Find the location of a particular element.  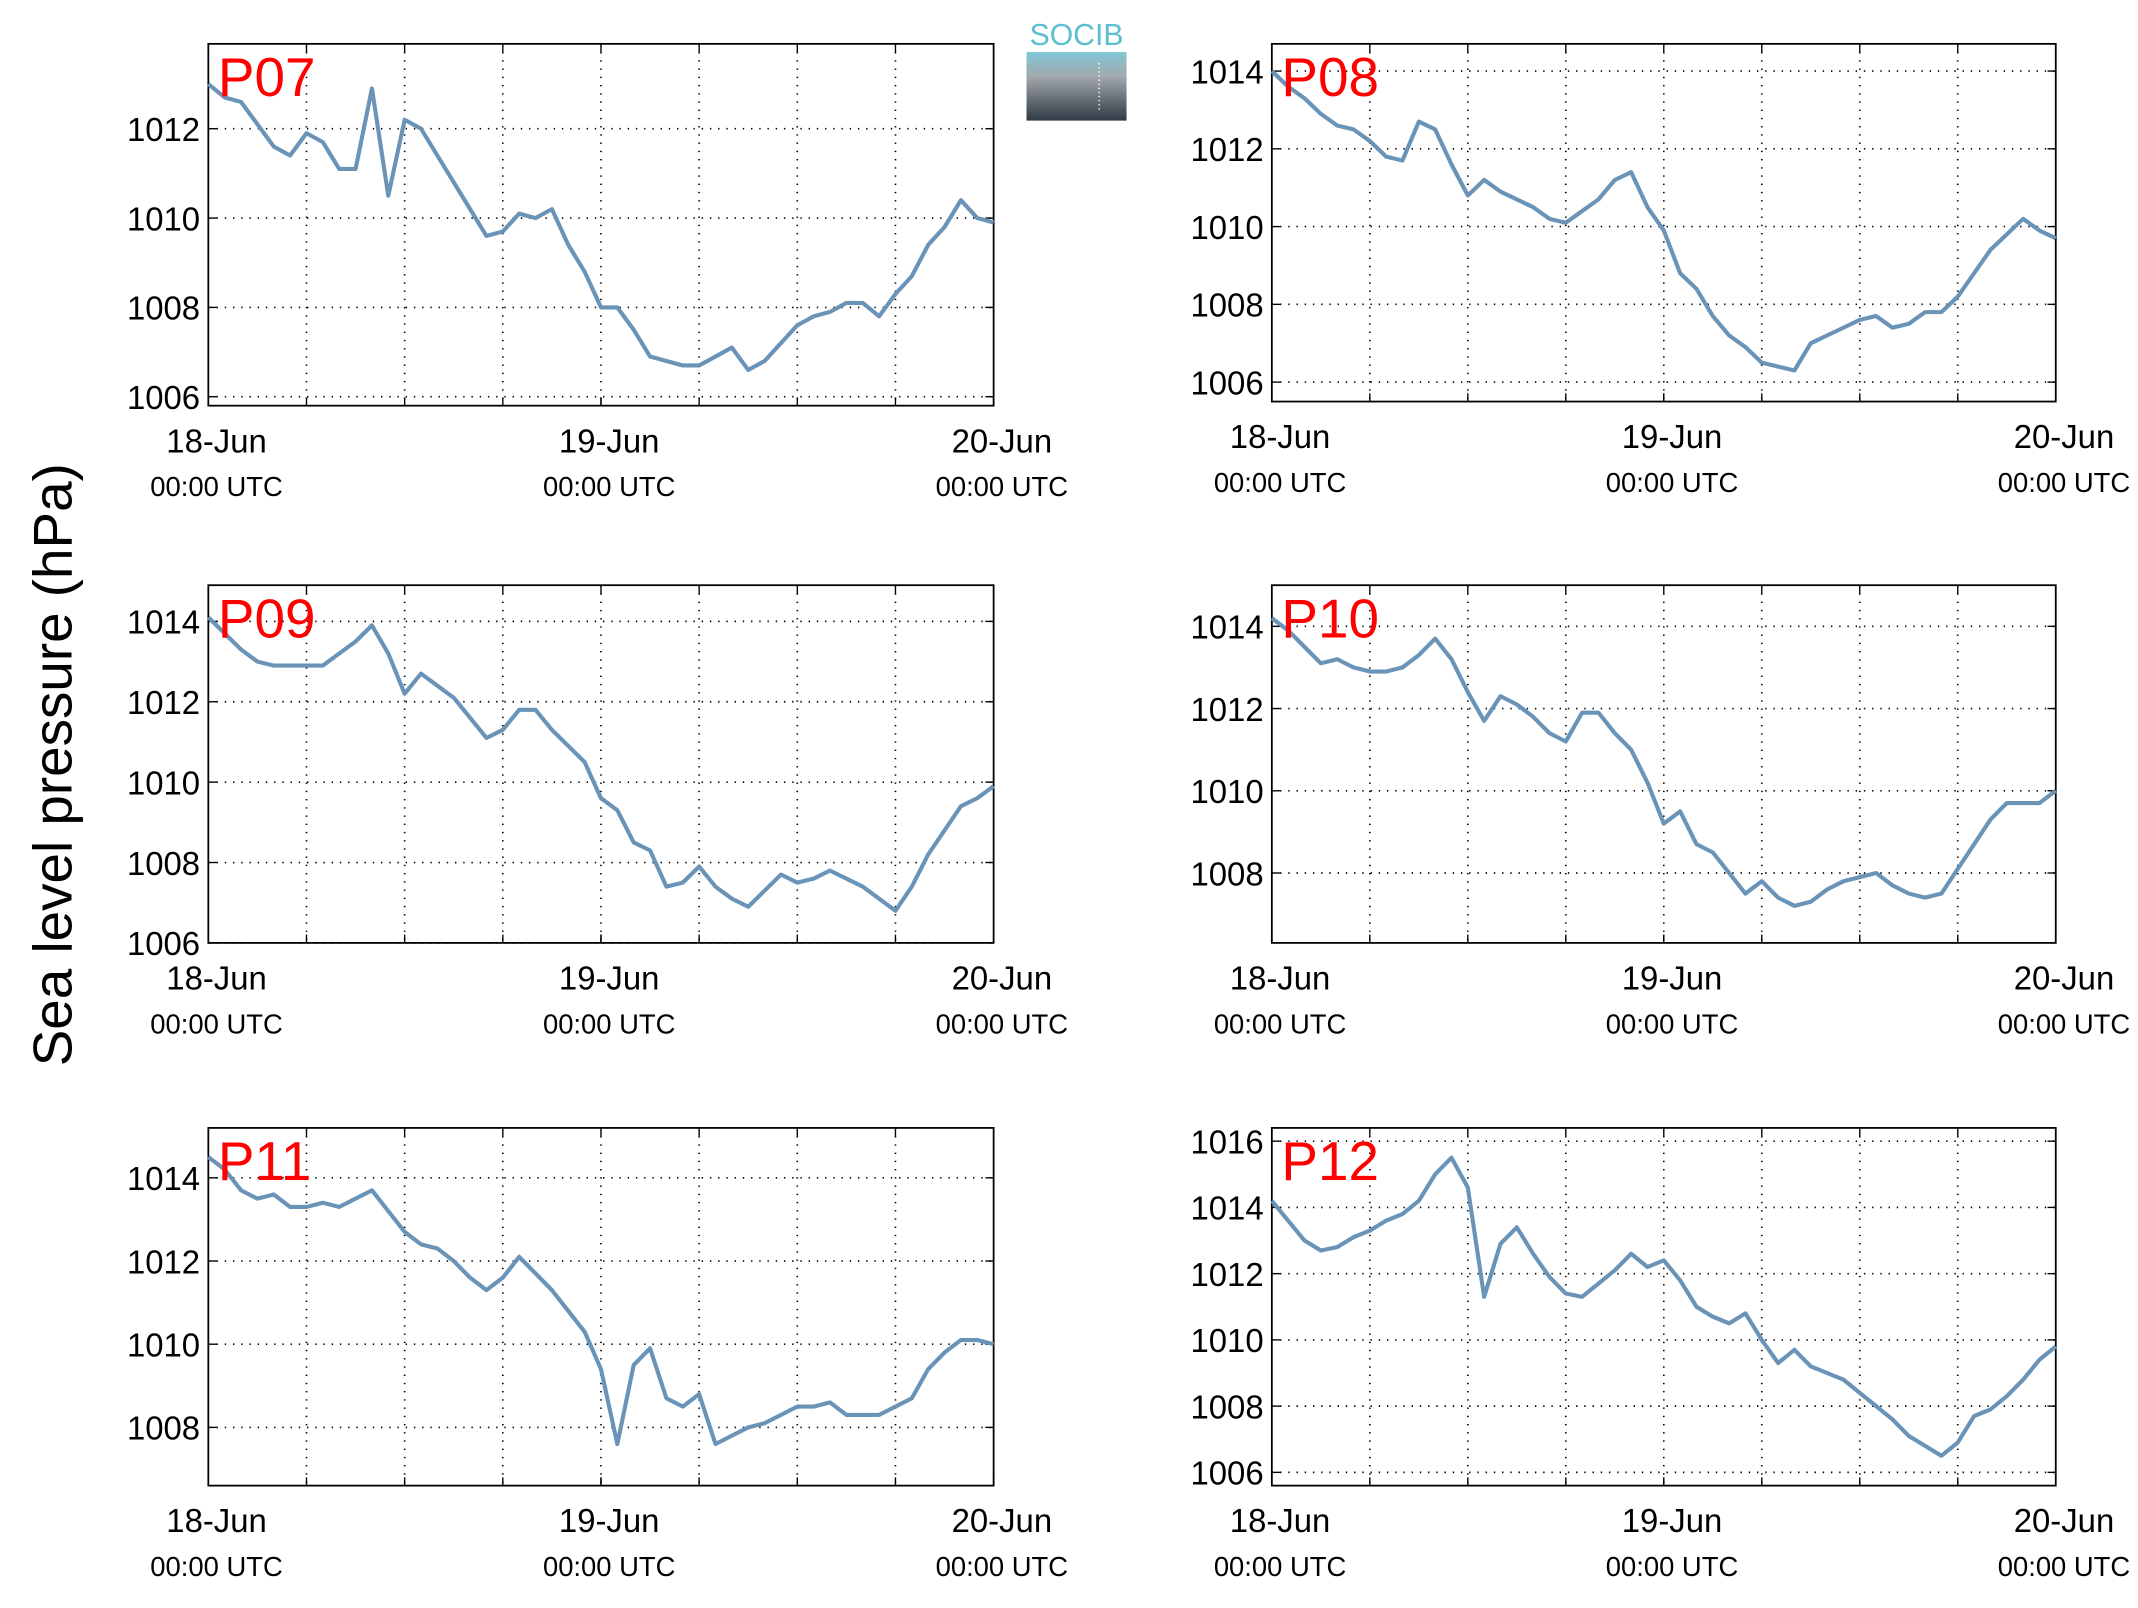

panel-title: P08 is located at coordinates (1330, 77).